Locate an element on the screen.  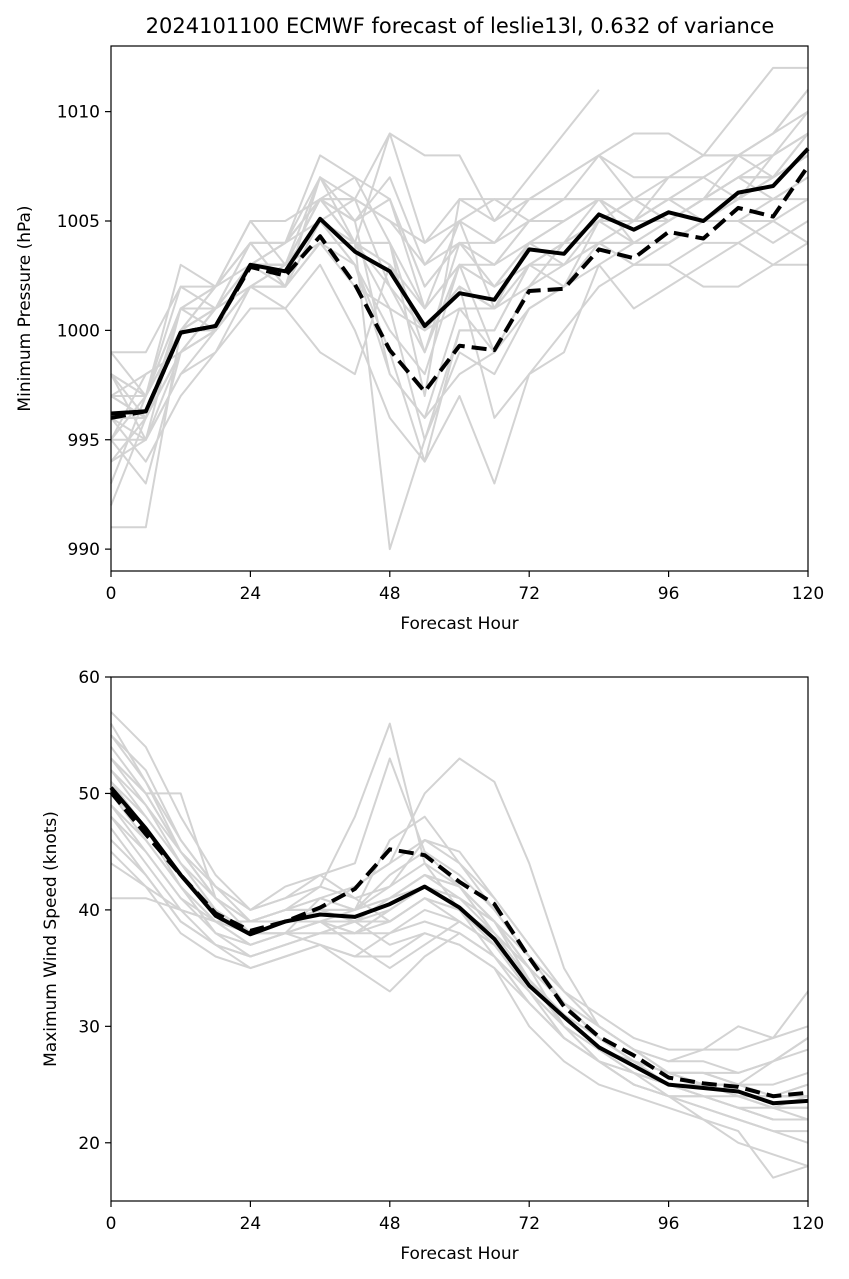
pressure-y-tick-label: 995 is located at coordinates (84, 441).